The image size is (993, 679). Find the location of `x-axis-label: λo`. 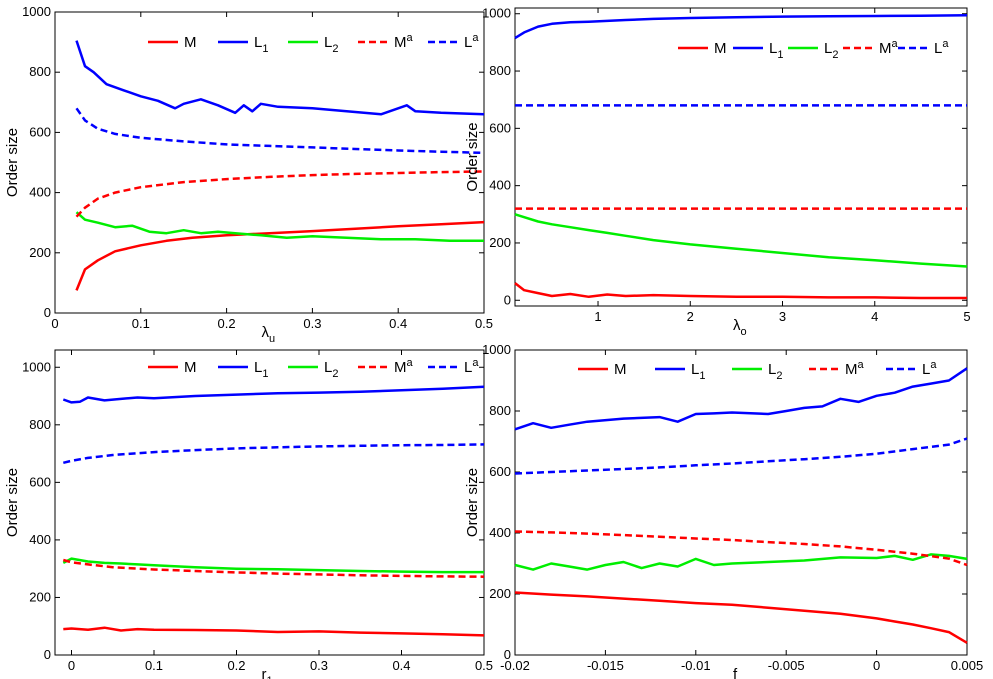

x-axis-label: λo is located at coordinates (740, 327).